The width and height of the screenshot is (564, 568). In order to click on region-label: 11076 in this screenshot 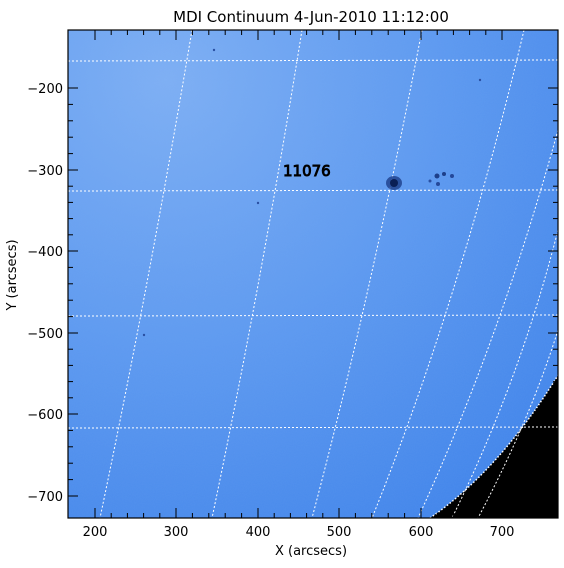, I will do `click(307, 171)`.